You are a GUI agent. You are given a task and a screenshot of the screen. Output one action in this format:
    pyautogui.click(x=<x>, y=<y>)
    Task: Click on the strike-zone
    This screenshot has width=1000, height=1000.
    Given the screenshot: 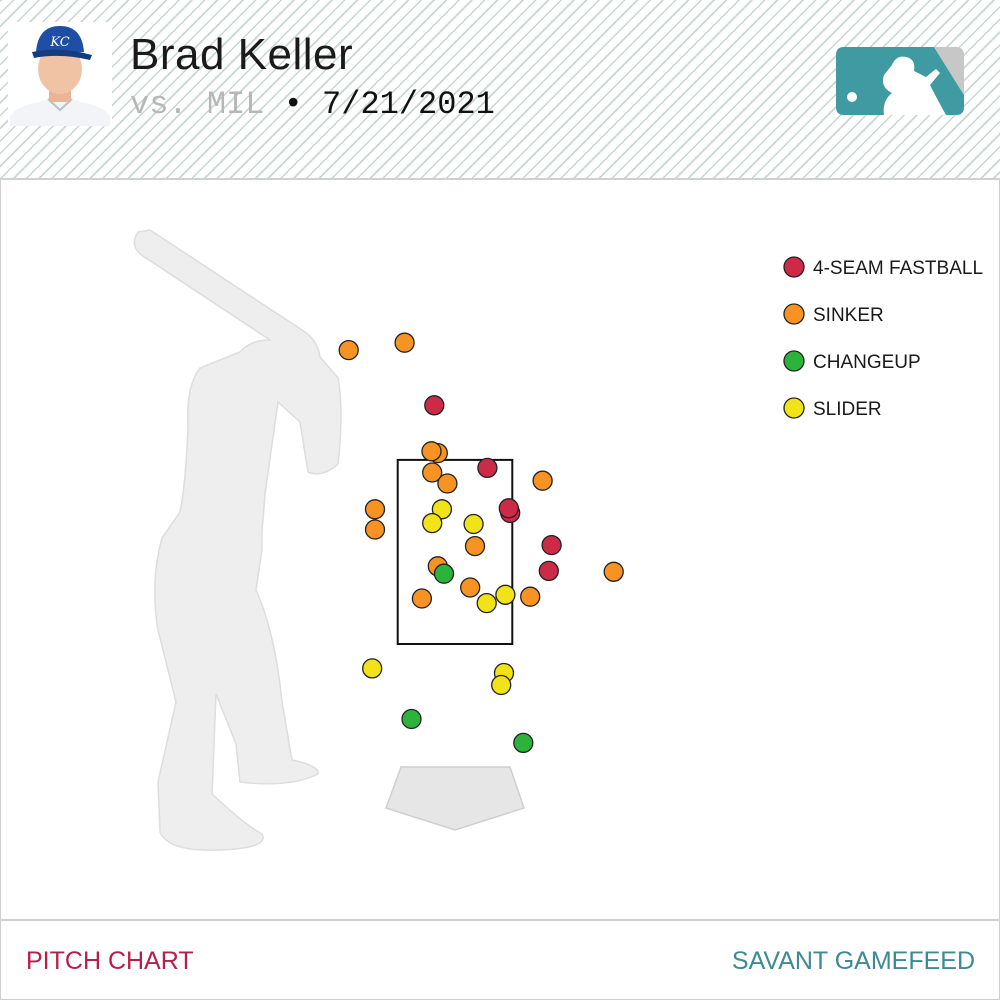 What is the action you would take?
    pyautogui.click(x=455, y=551)
    